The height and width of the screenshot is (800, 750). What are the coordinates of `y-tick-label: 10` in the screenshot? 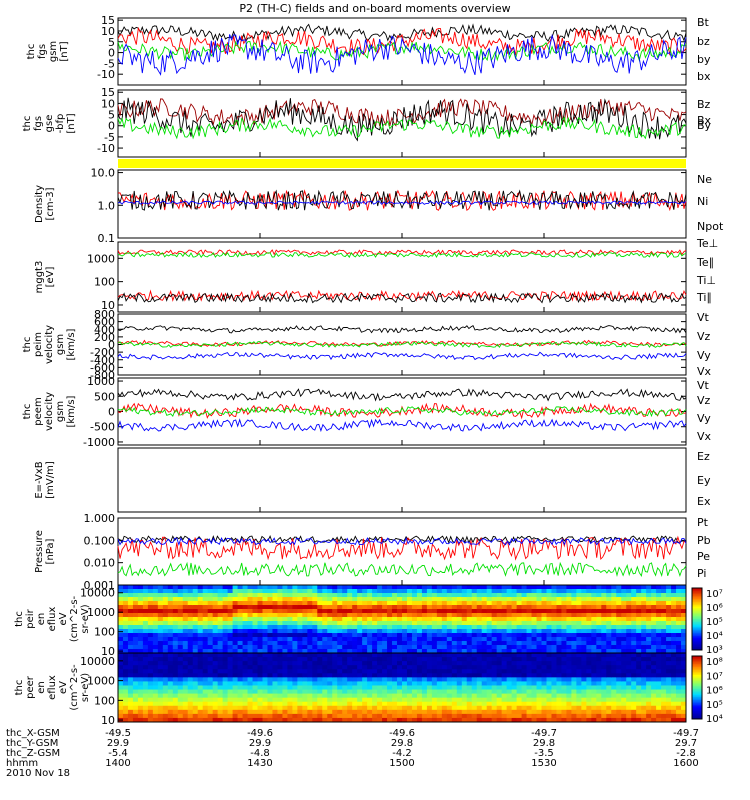 It's located at (108, 31).